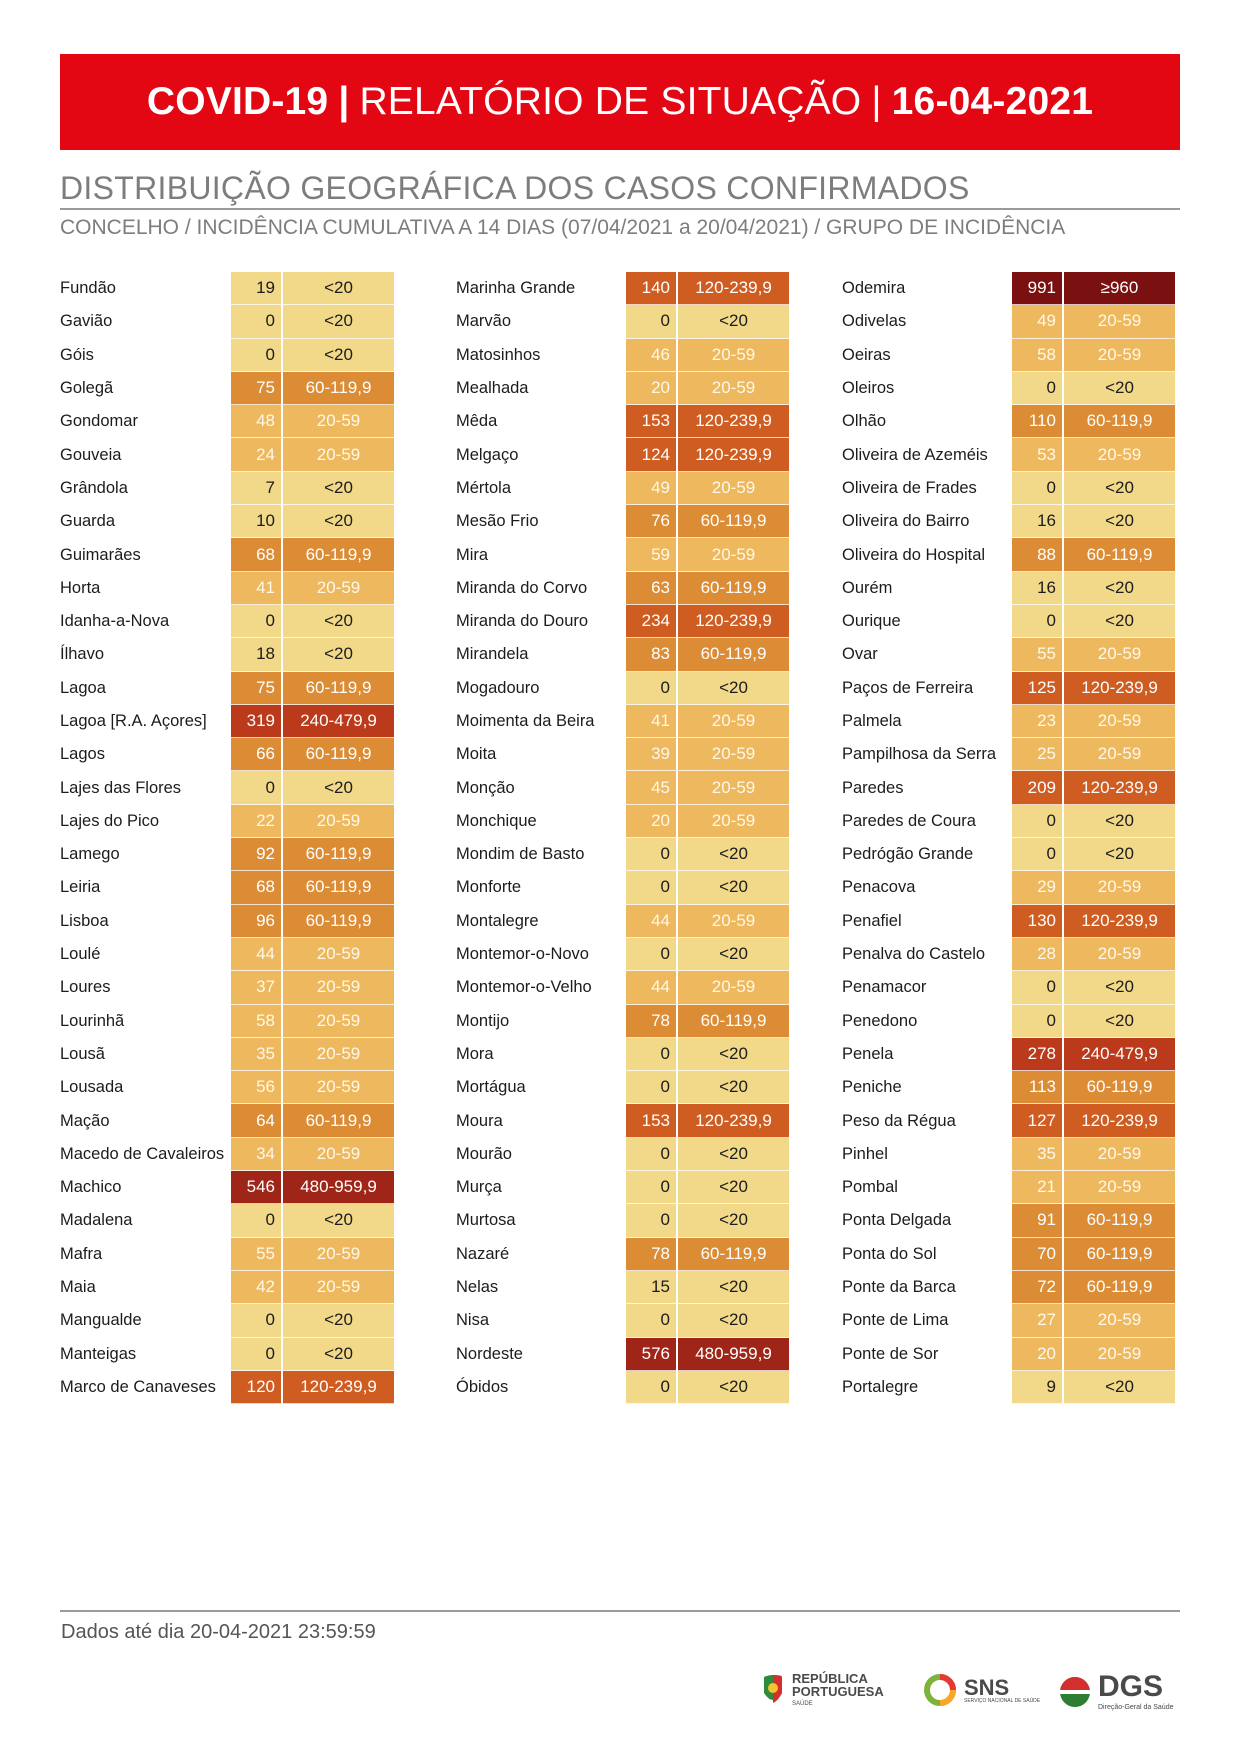 This screenshot has height=1753, width=1240. What do you see at coordinates (338, 721) in the screenshot?
I see `incidence-group: 240-479,9` at bounding box center [338, 721].